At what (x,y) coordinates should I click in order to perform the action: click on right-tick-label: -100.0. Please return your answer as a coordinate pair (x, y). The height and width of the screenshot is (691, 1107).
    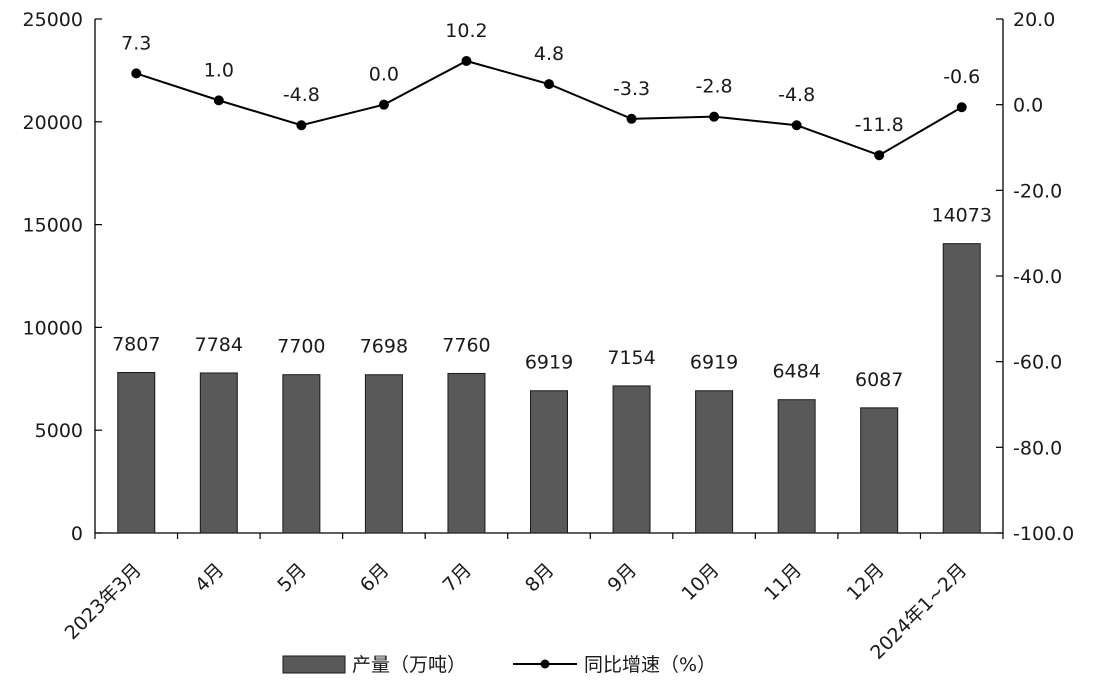
    Looking at the image, I should click on (1043, 534).